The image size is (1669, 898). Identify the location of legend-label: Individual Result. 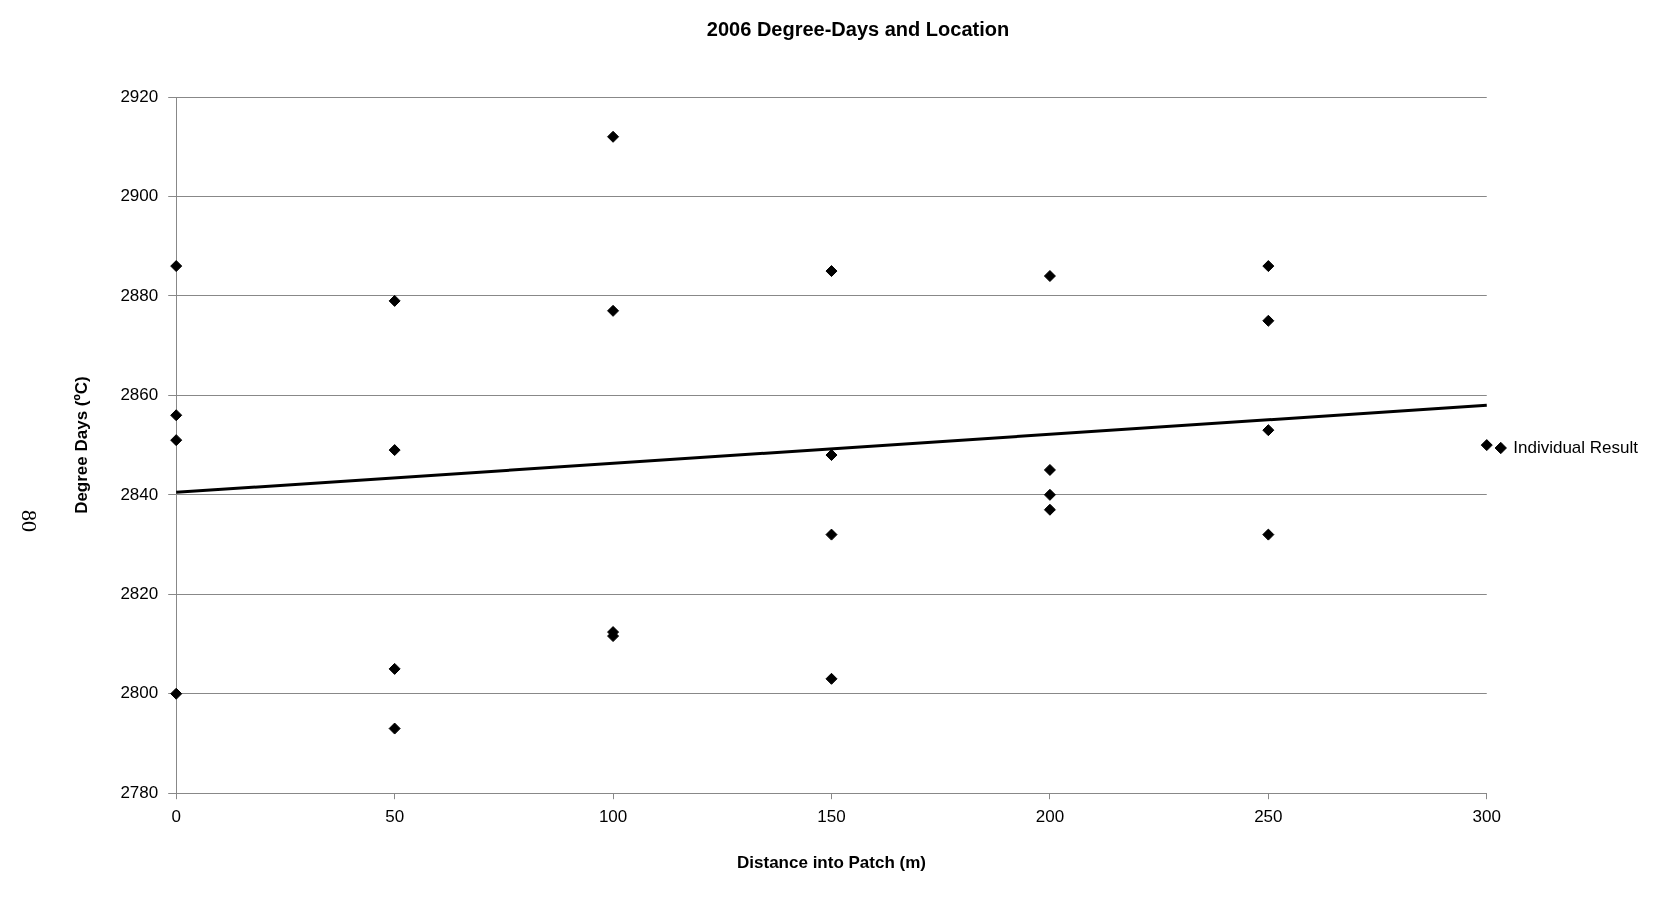
(1576, 447).